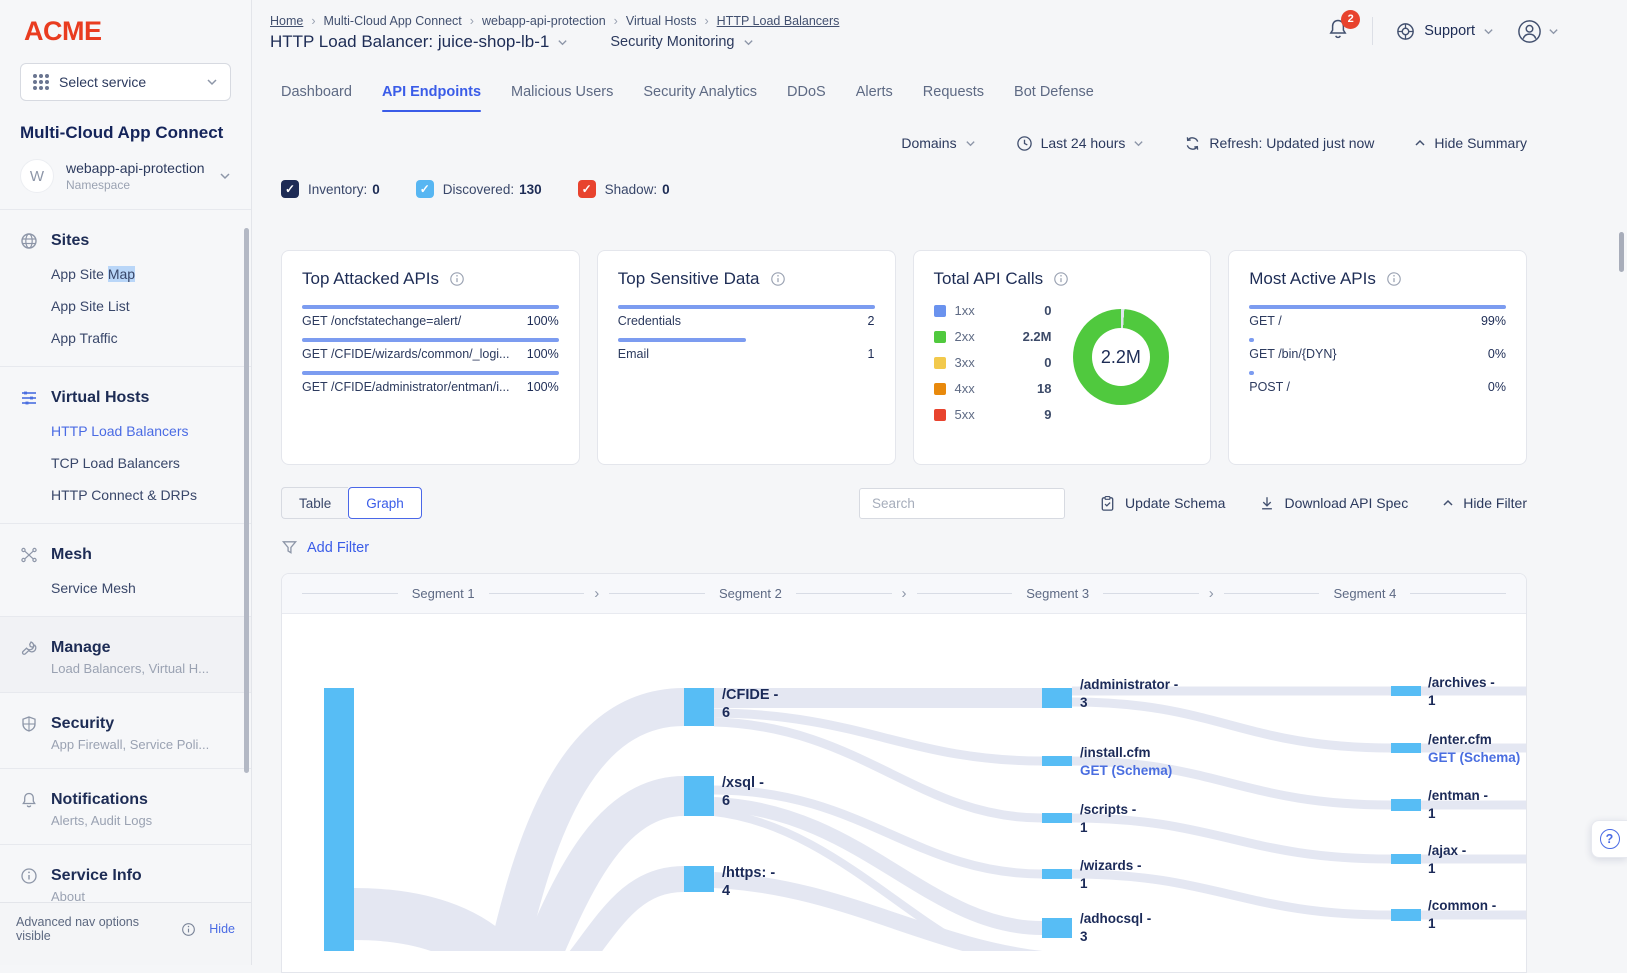  Describe the element at coordinates (1377, 382) in the screenshot. I see `active-api-row: POST /0%` at that location.